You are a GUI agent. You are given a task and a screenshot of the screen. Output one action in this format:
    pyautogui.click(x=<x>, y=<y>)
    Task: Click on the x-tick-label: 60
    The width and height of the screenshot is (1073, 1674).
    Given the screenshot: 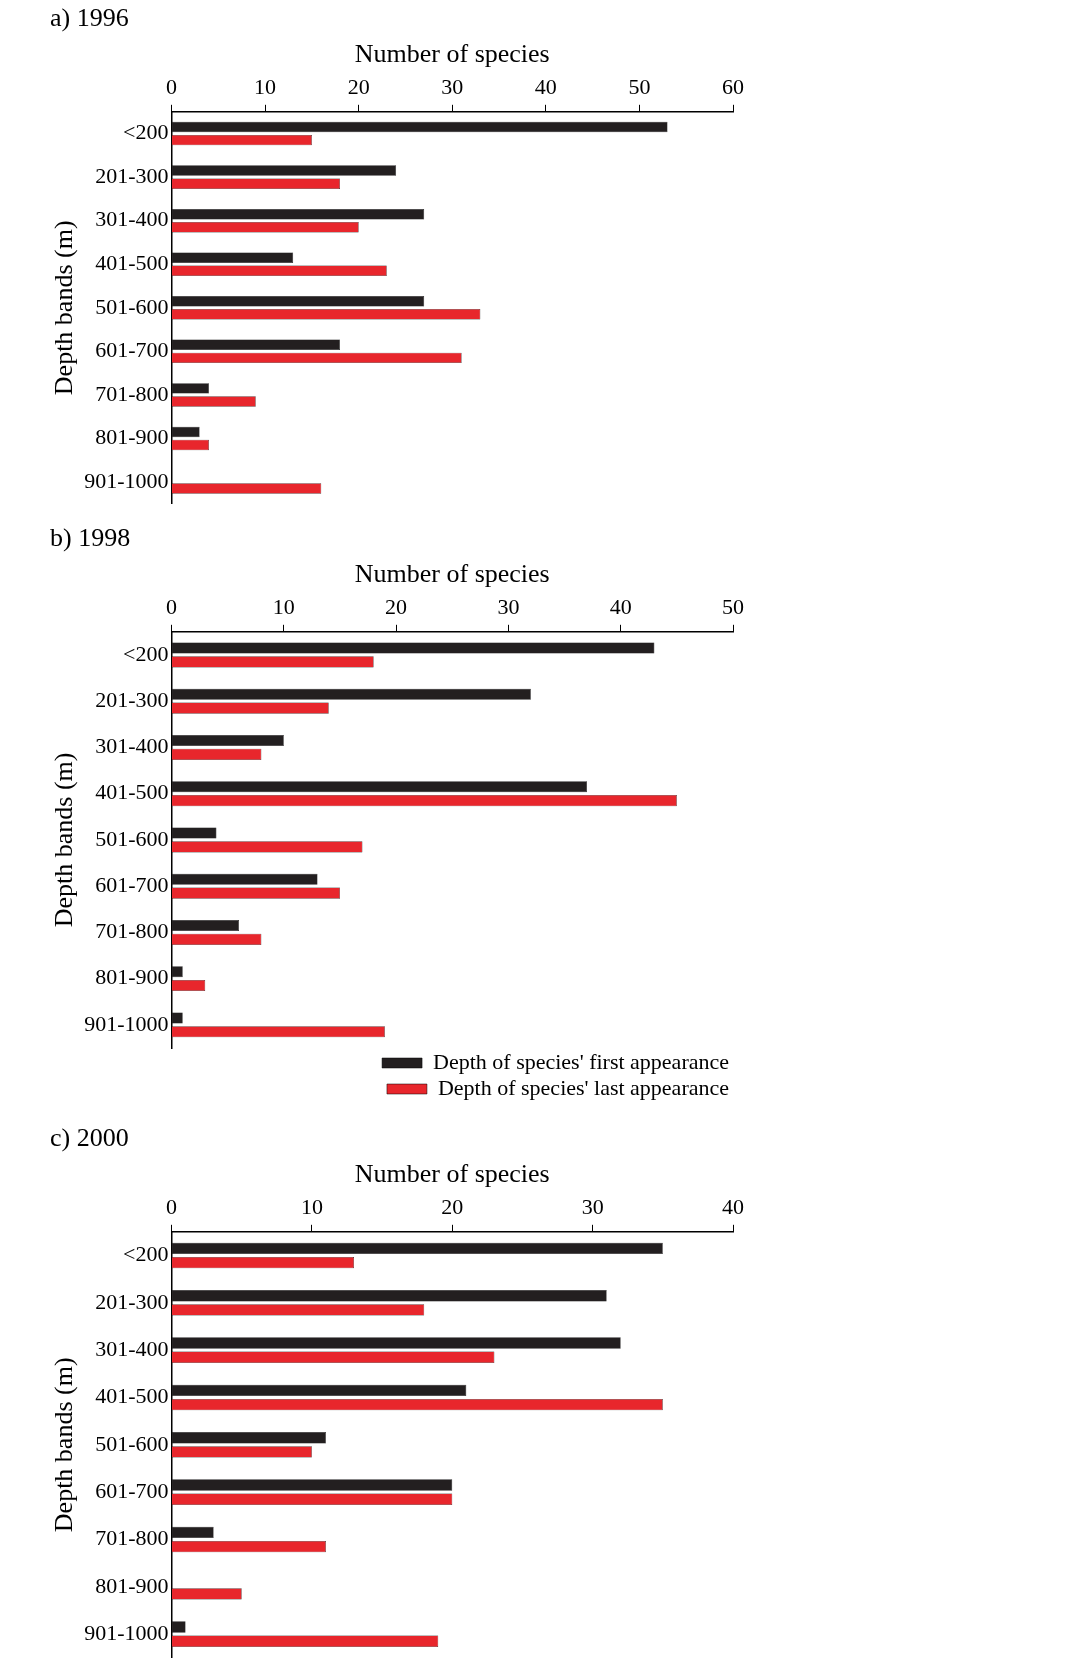 What is the action you would take?
    pyautogui.click(x=733, y=87)
    